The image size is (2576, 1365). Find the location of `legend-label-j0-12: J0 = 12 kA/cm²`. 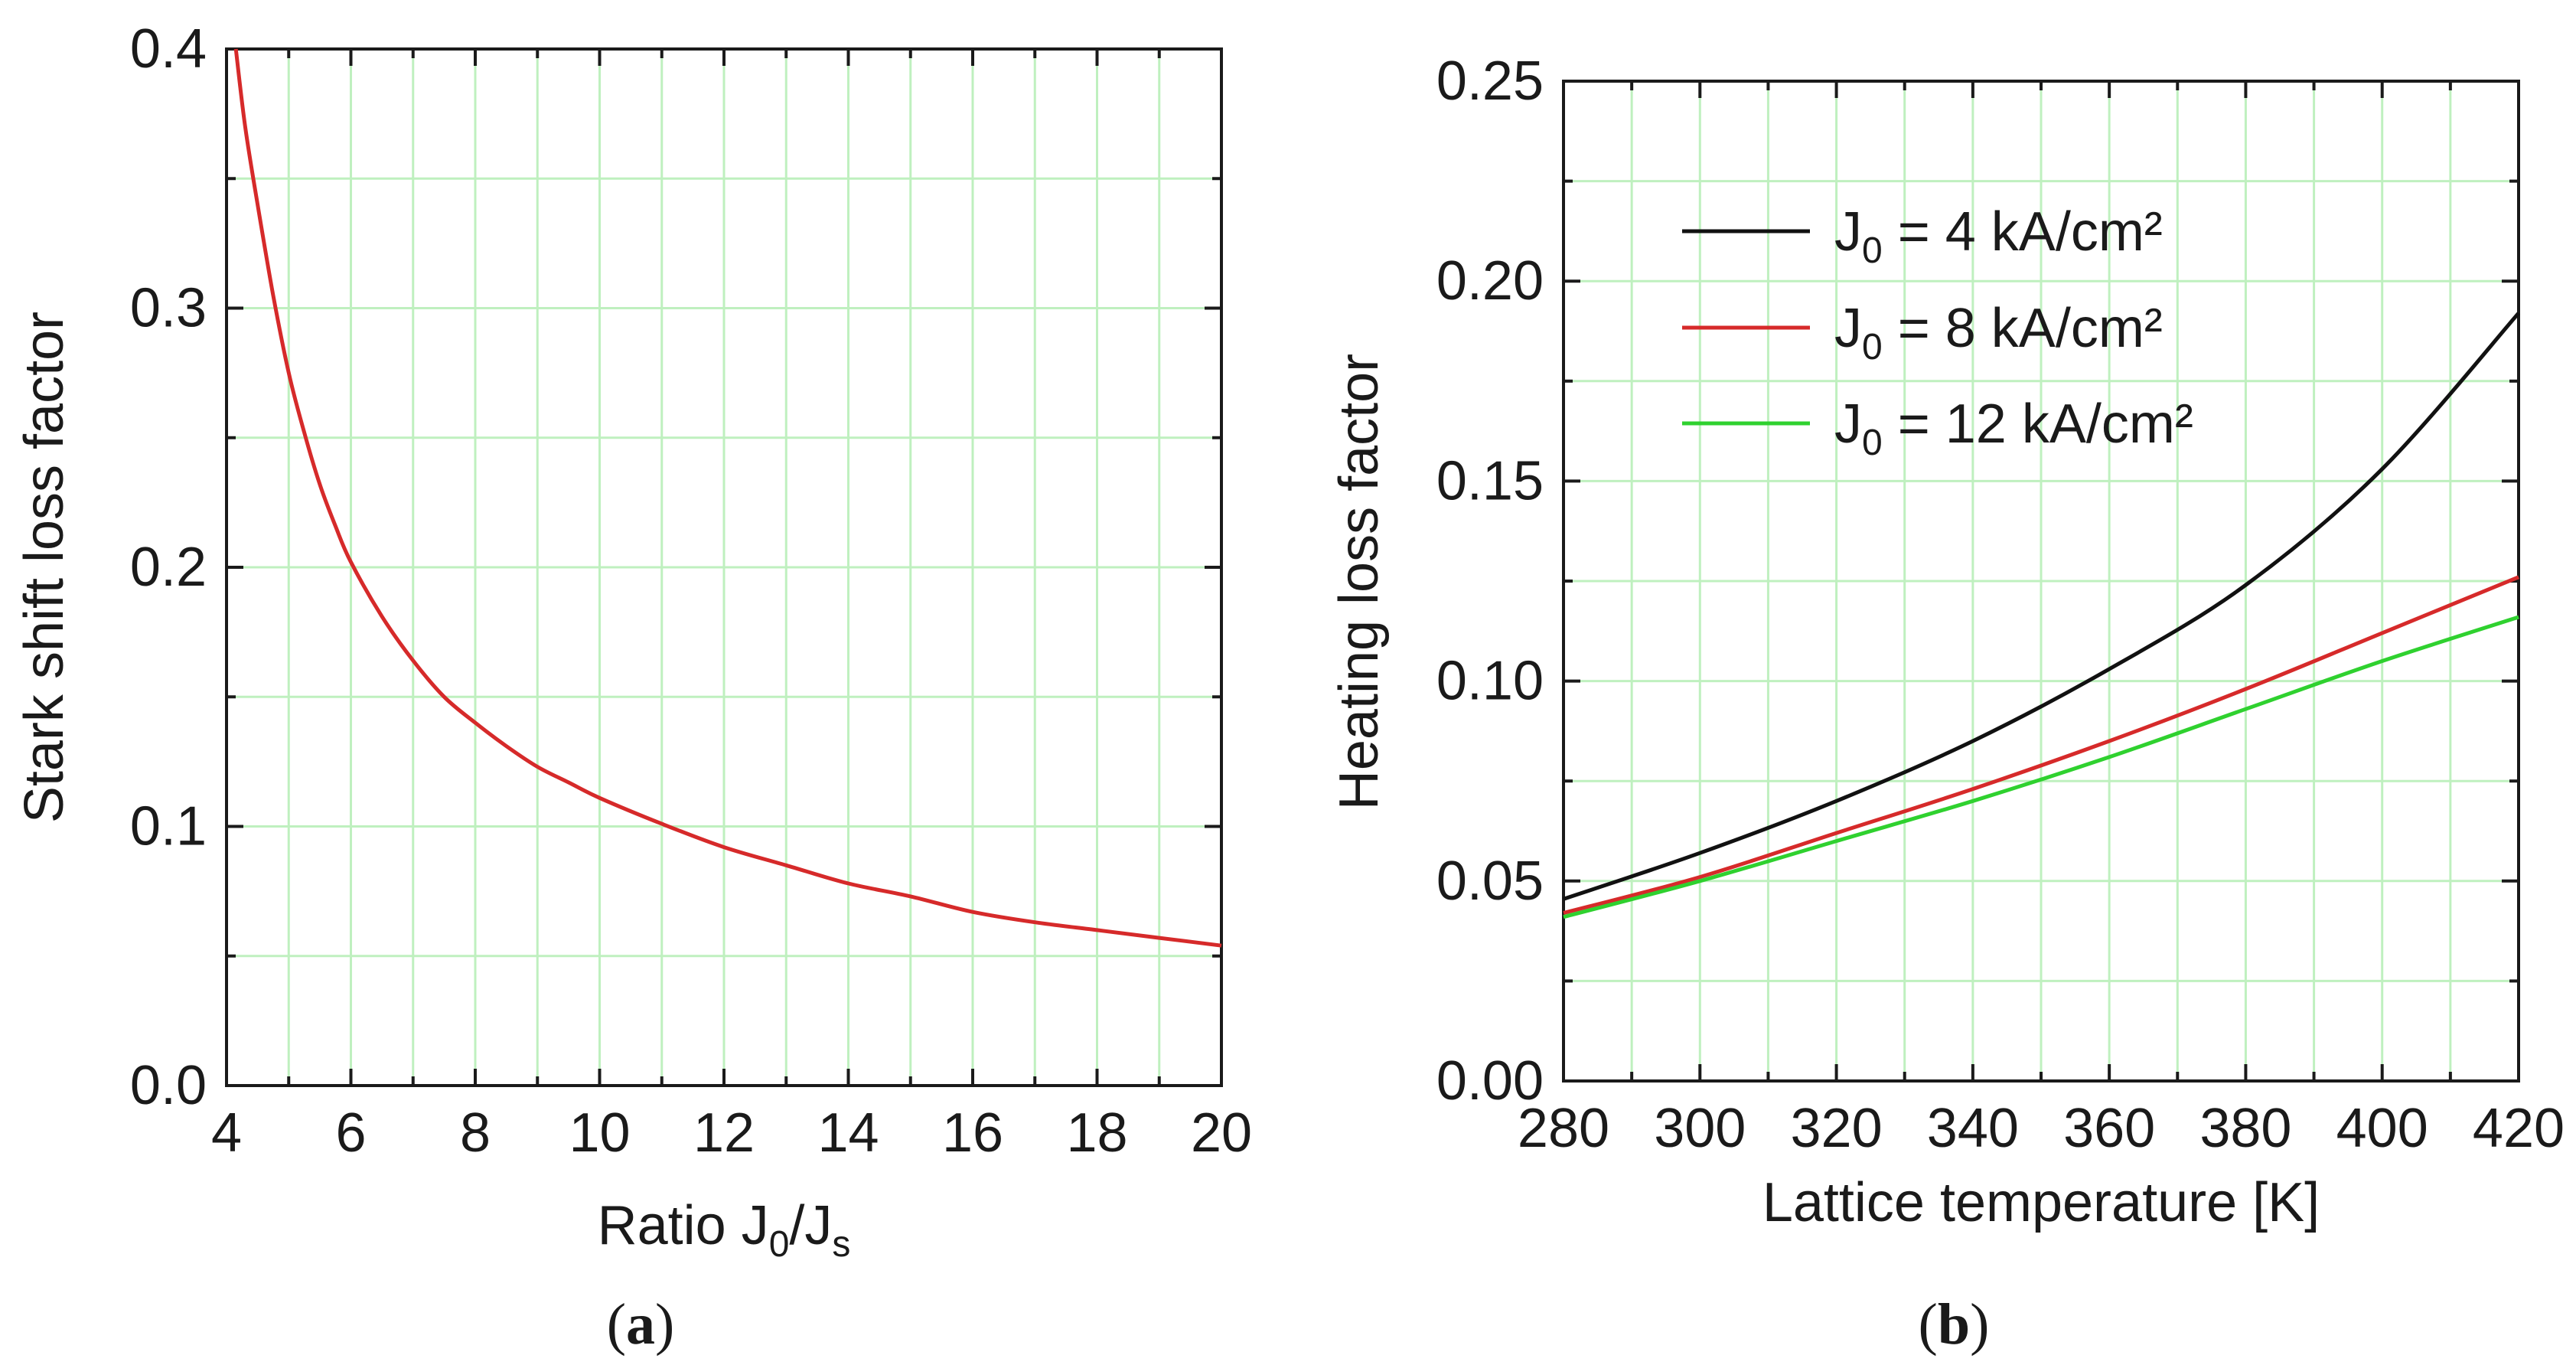

legend-label-j0-12: J0 = 12 kA/cm² is located at coordinates (2013, 428).